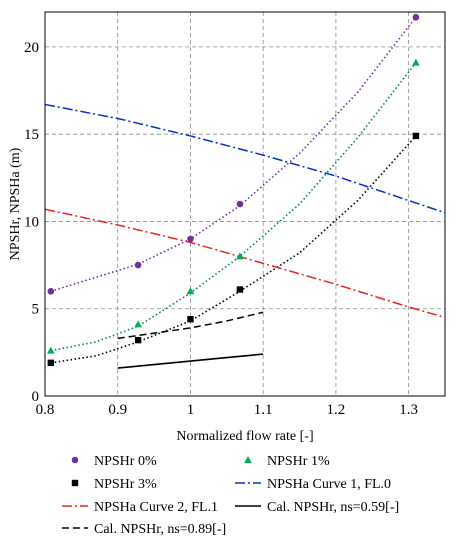 The width and height of the screenshot is (460, 540). I want to click on legend-item-3-label: NPSHr 3%, so click(125, 484).